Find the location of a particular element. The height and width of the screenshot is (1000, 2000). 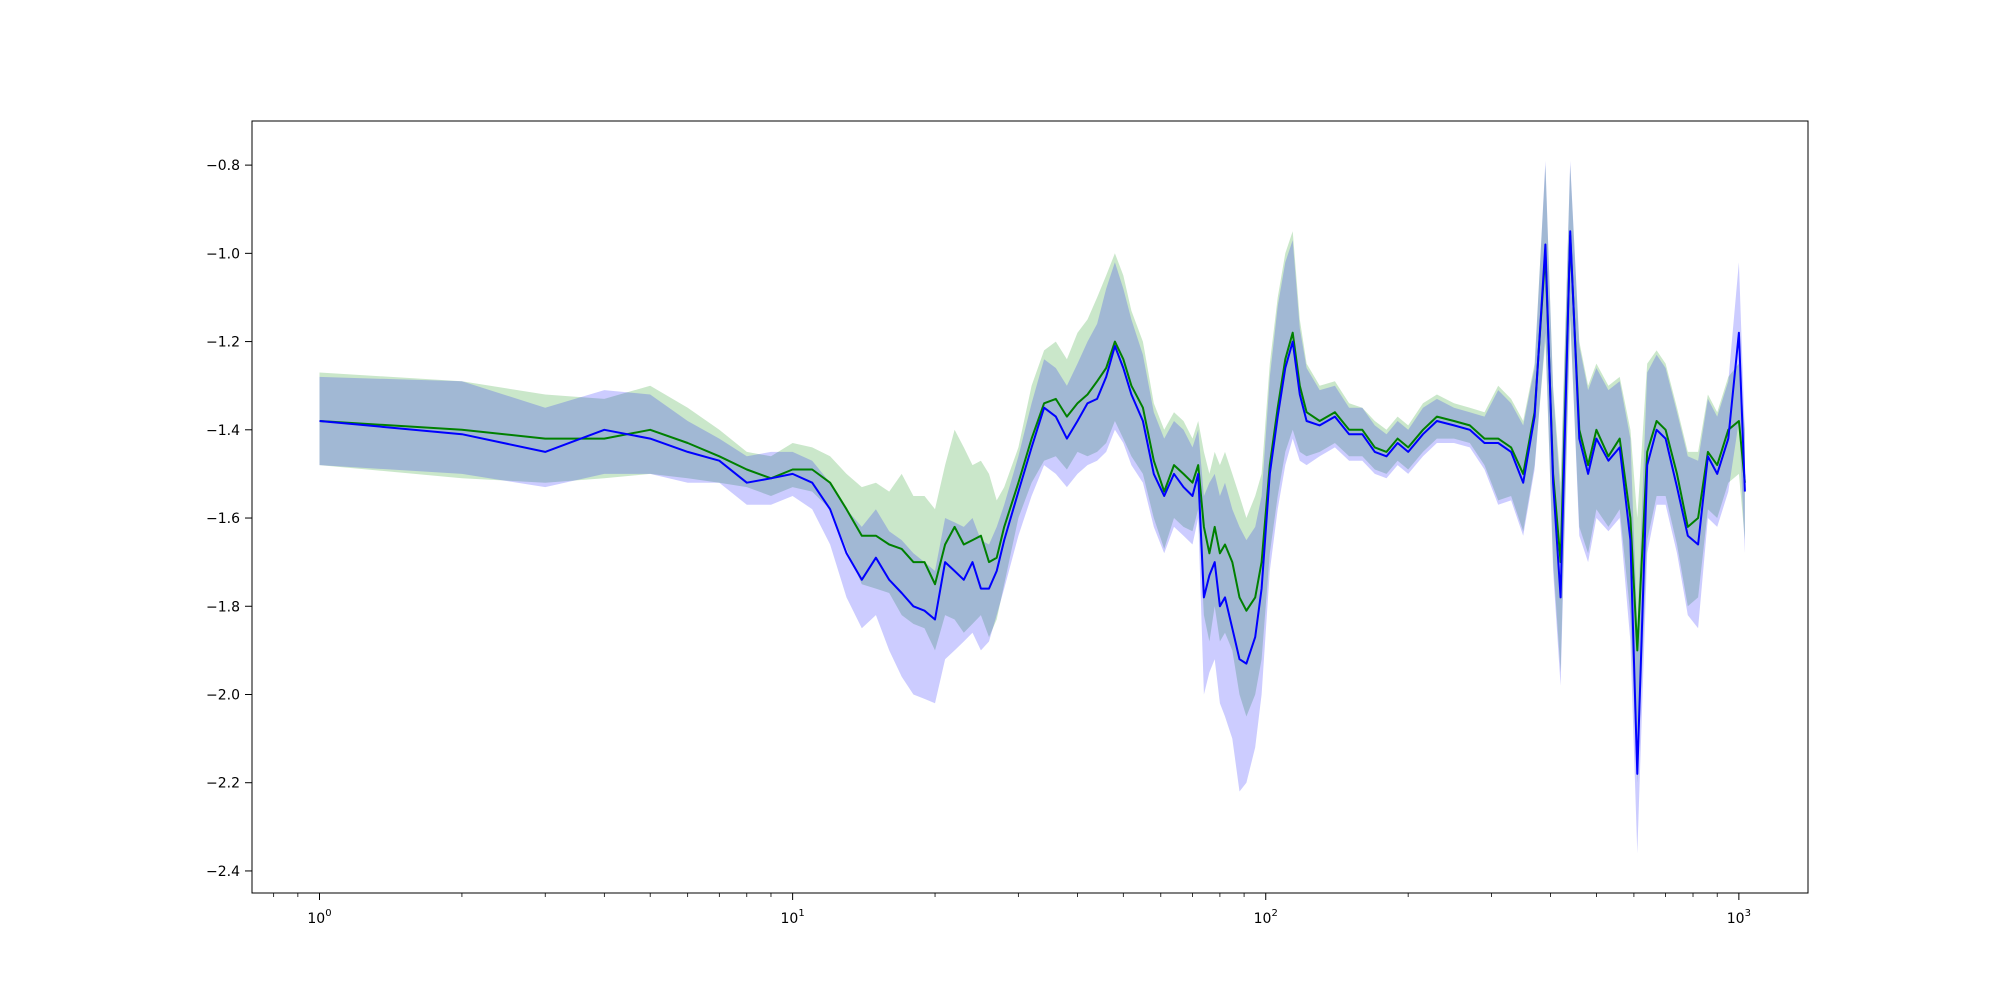

y-tick-label: −2.0 is located at coordinates (223, 695).